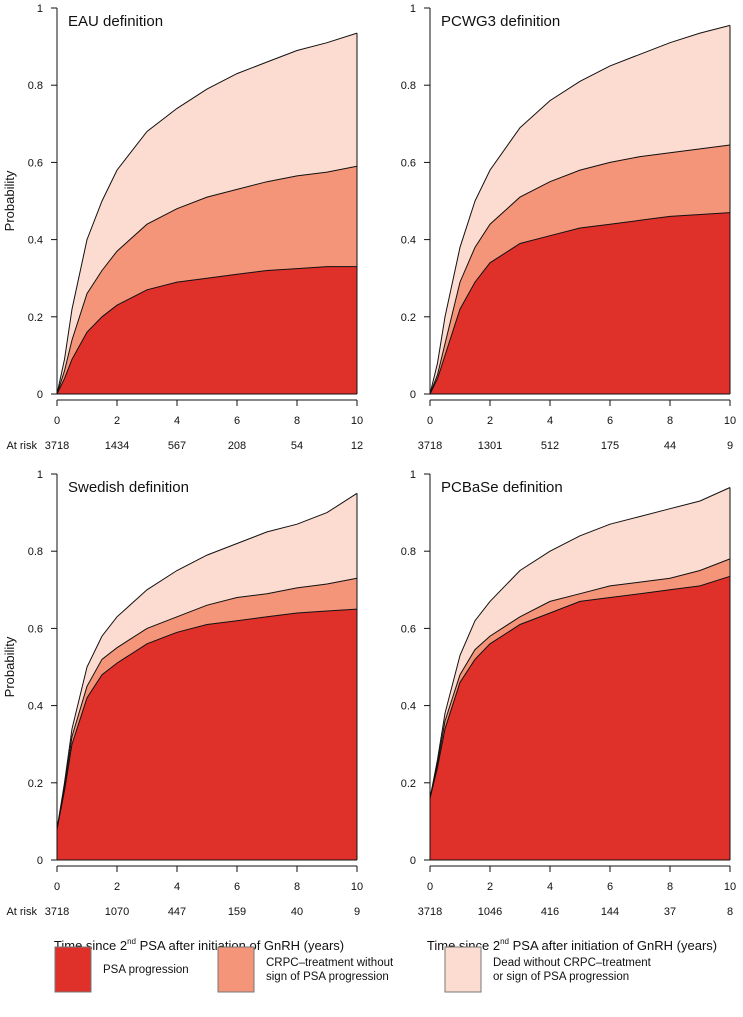 The width and height of the screenshot is (743, 1017). What do you see at coordinates (115, 21) in the screenshot?
I see `panel-title: EAU definition` at bounding box center [115, 21].